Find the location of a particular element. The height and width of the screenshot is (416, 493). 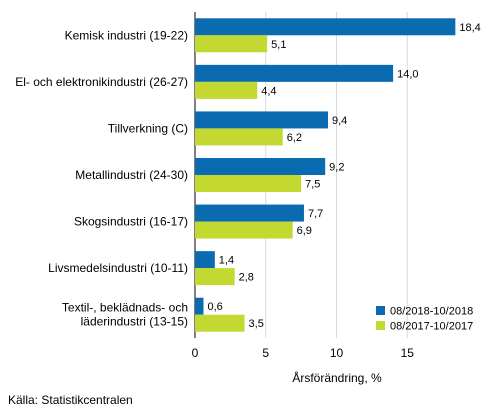

category-label: Kemisk industri (19-22) is located at coordinates (126, 35).